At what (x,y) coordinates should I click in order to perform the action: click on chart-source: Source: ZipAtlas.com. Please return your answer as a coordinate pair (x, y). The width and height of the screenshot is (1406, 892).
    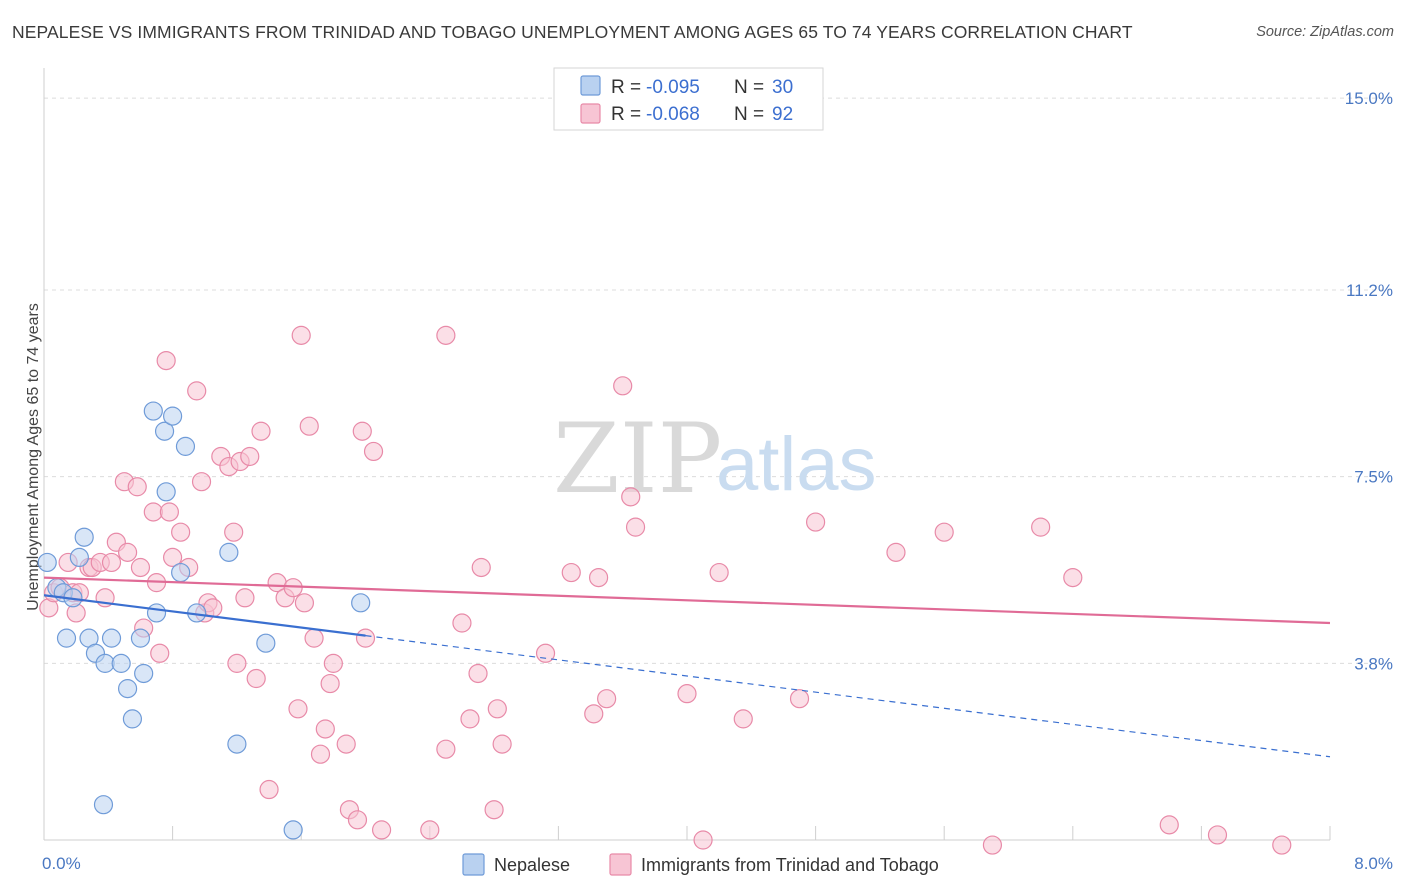
    Looking at the image, I should click on (1325, 32).